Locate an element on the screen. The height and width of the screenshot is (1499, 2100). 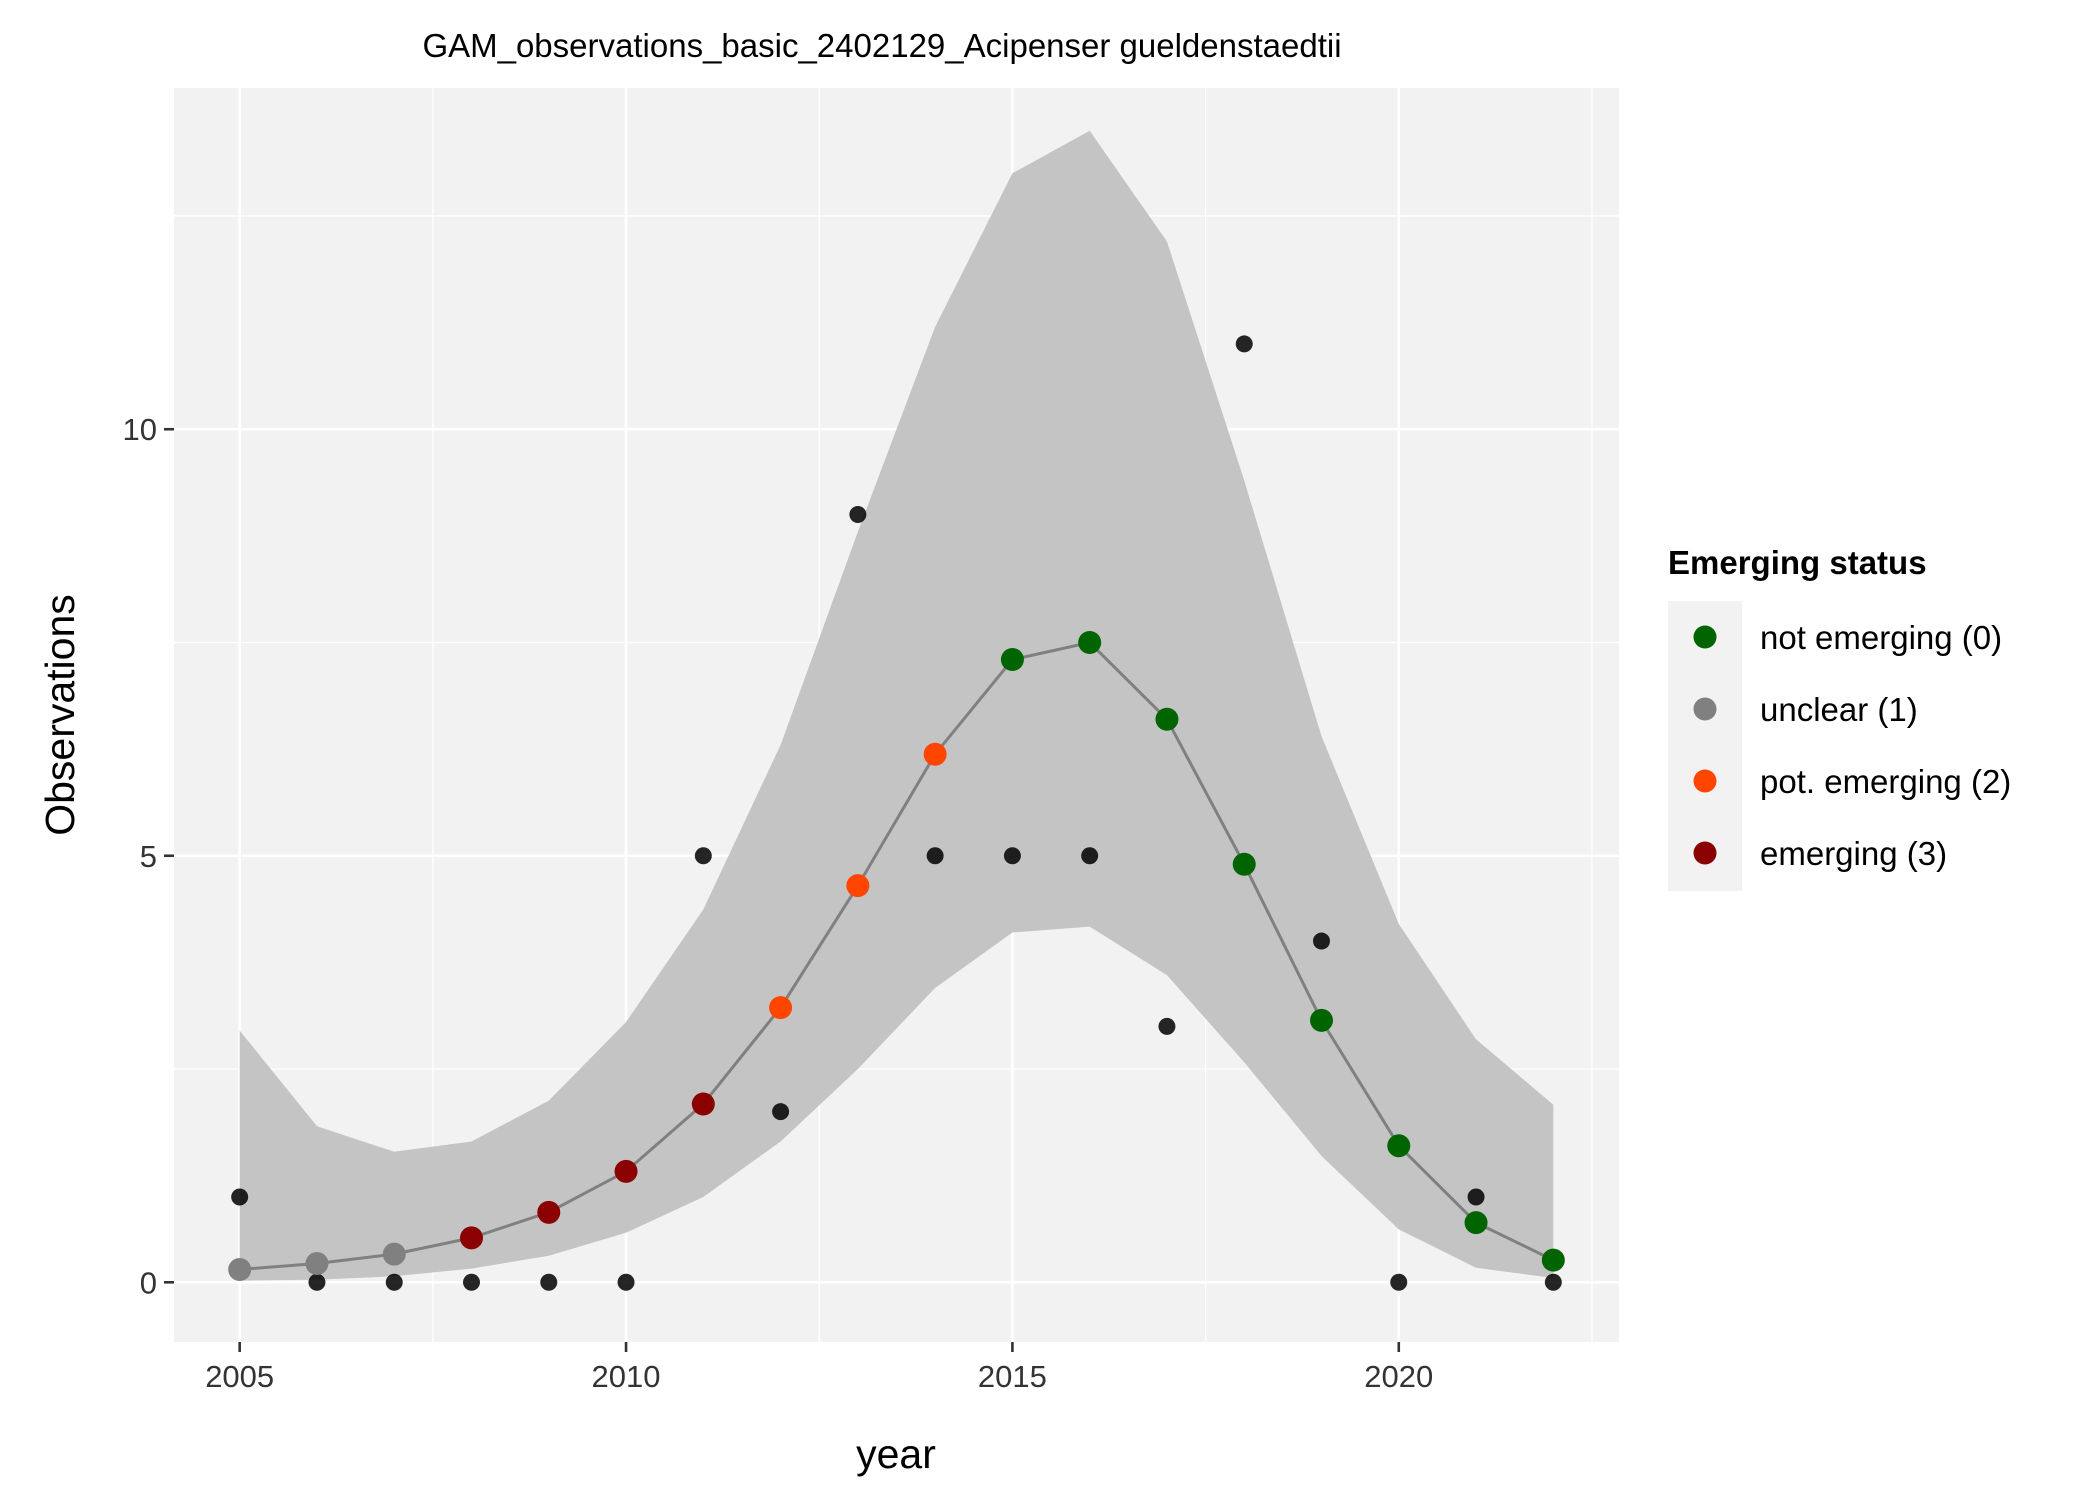
legend-label: pot. emerging (2) is located at coordinates (1885, 781).